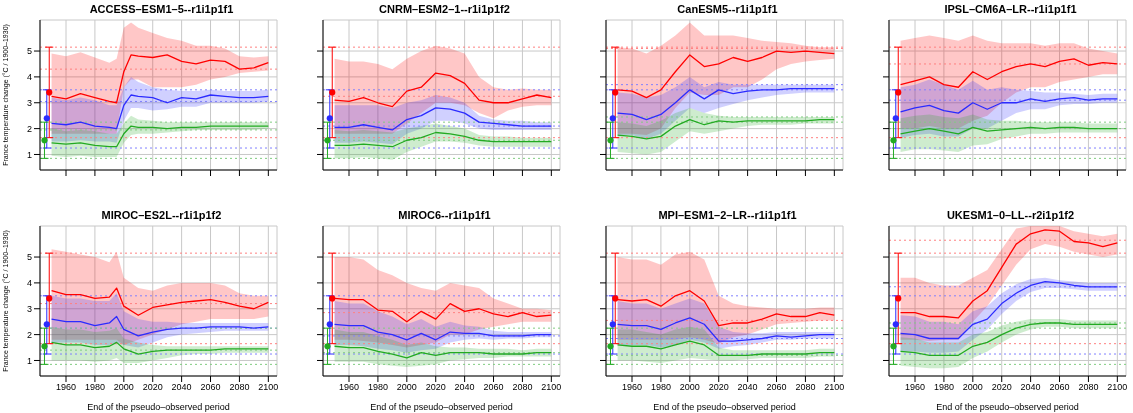  Describe the element at coordinates (161, 215) in the screenshot. I see `chart-title: MIROC–ES2L--r1i1p1f2` at that location.